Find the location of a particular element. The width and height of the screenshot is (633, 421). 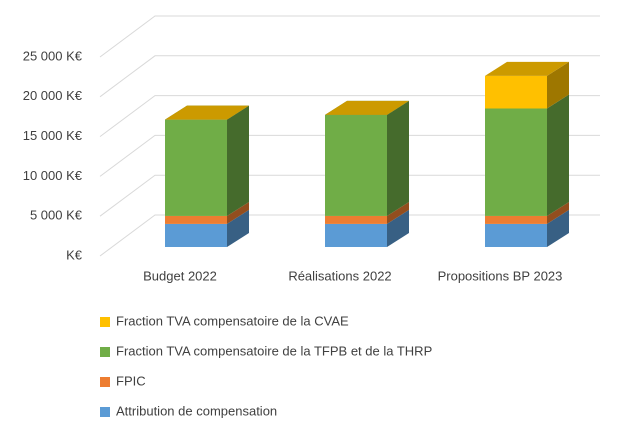

y-tick-label: 15 000 K€ is located at coordinates (53, 135).